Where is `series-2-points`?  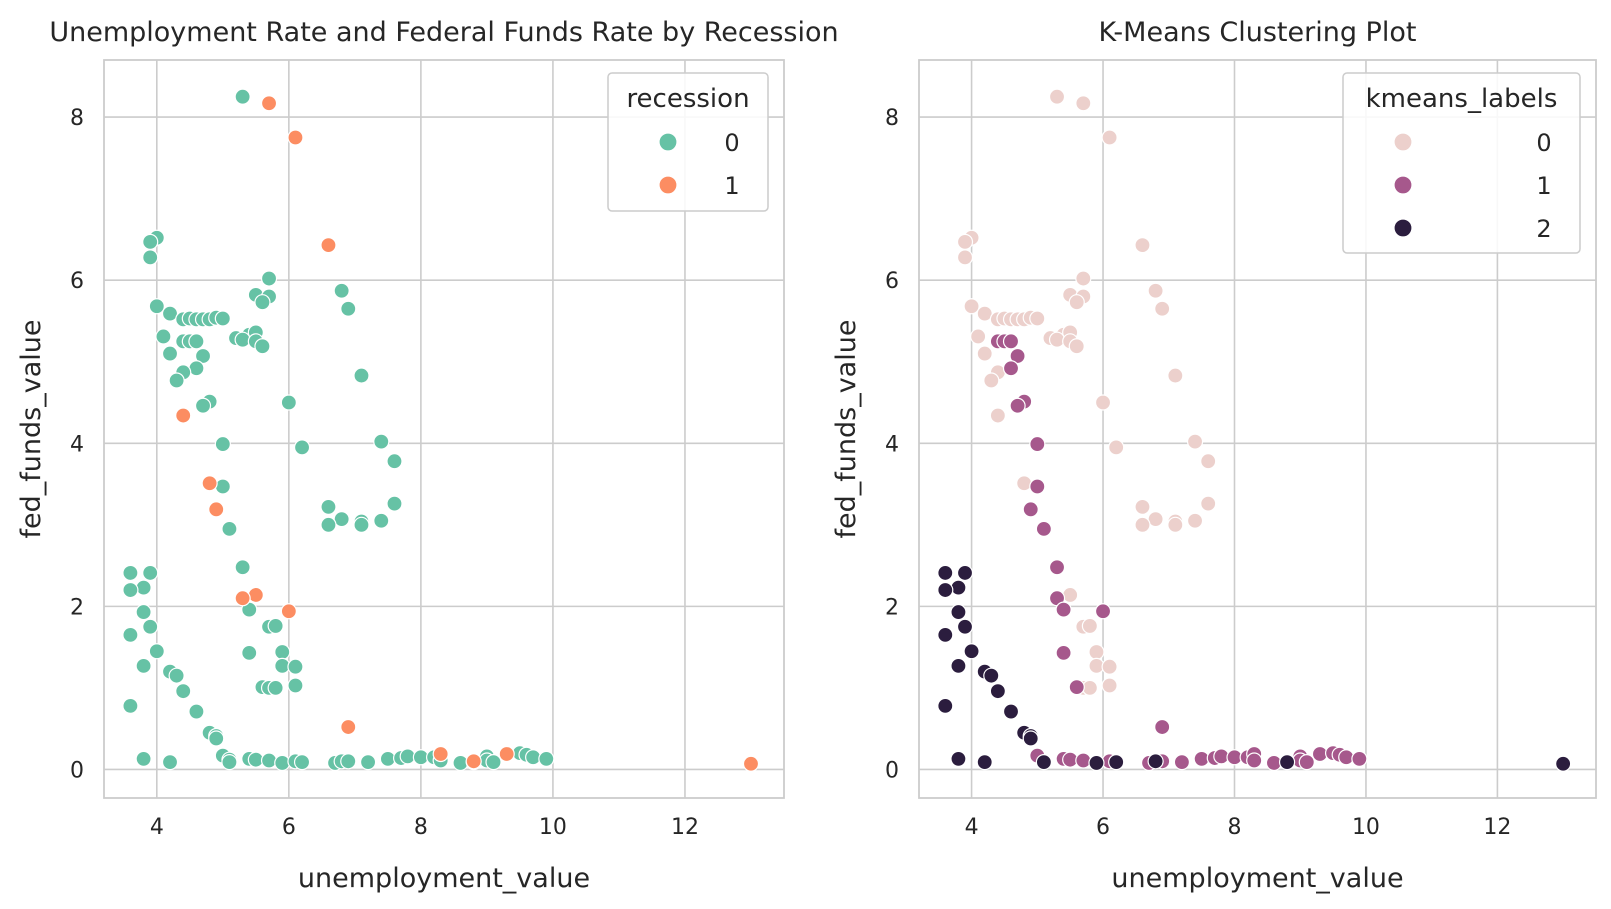
series-2-points is located at coordinates (1254, 668).